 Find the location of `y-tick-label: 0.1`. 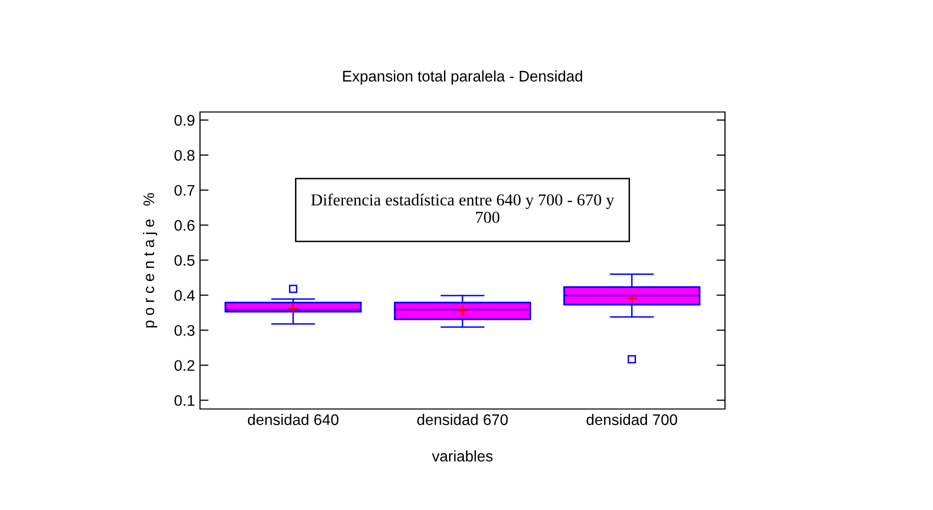

y-tick-label: 0.1 is located at coordinates (184, 400).